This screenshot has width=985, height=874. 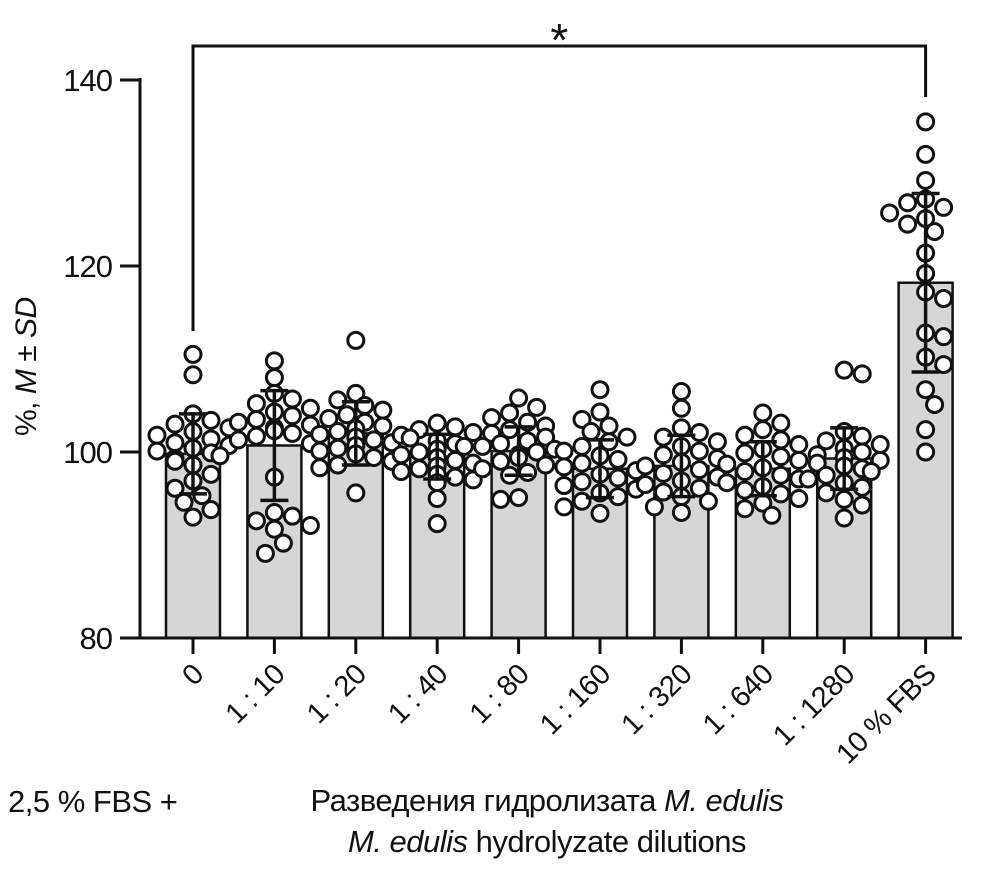 What do you see at coordinates (337, 694) in the screenshot?
I see `x-tick-label: 1 : 20` at bounding box center [337, 694].